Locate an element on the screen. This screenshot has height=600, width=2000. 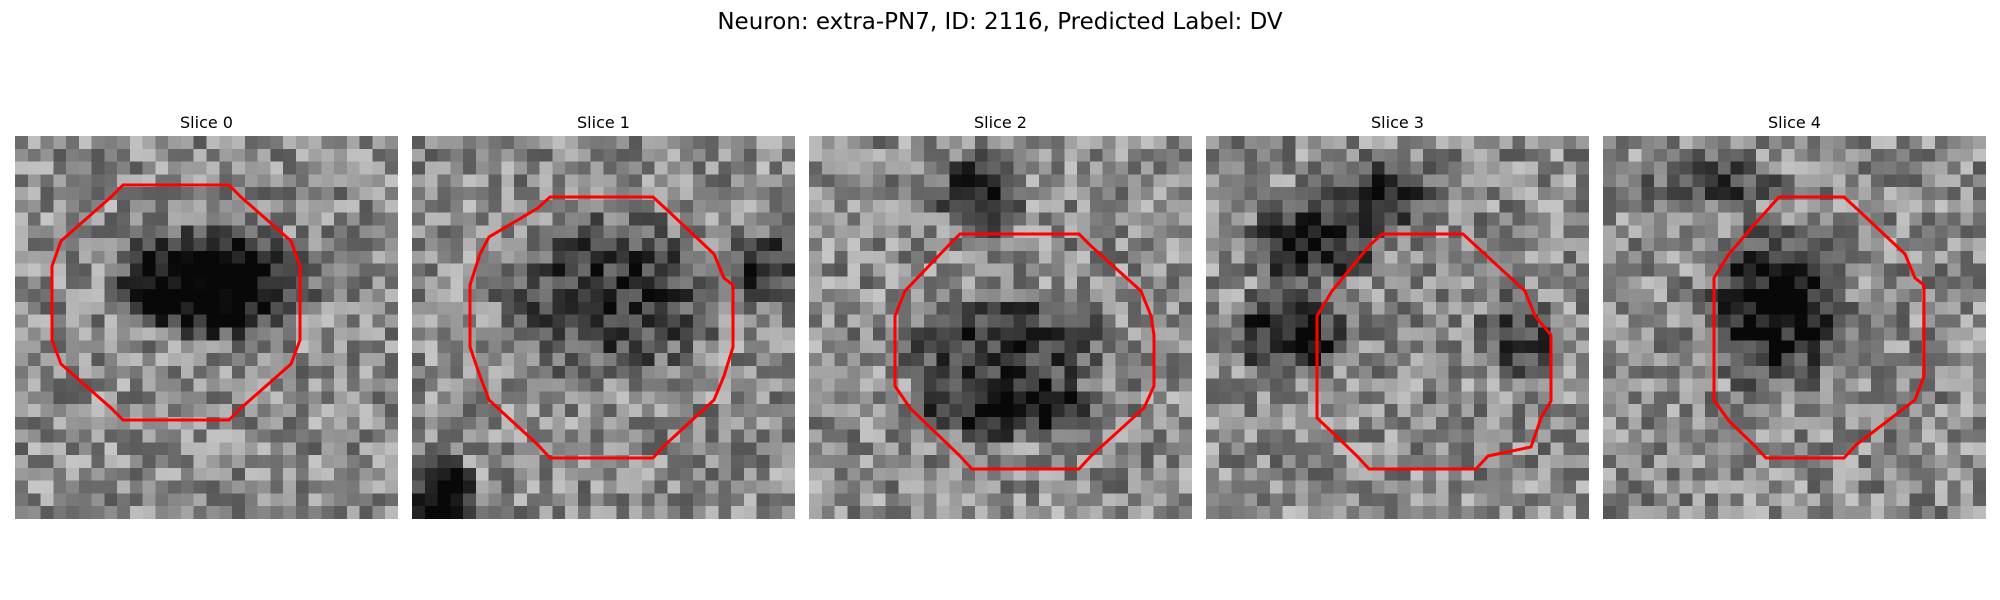
slice-title: Slice 1 is located at coordinates (603, 122).